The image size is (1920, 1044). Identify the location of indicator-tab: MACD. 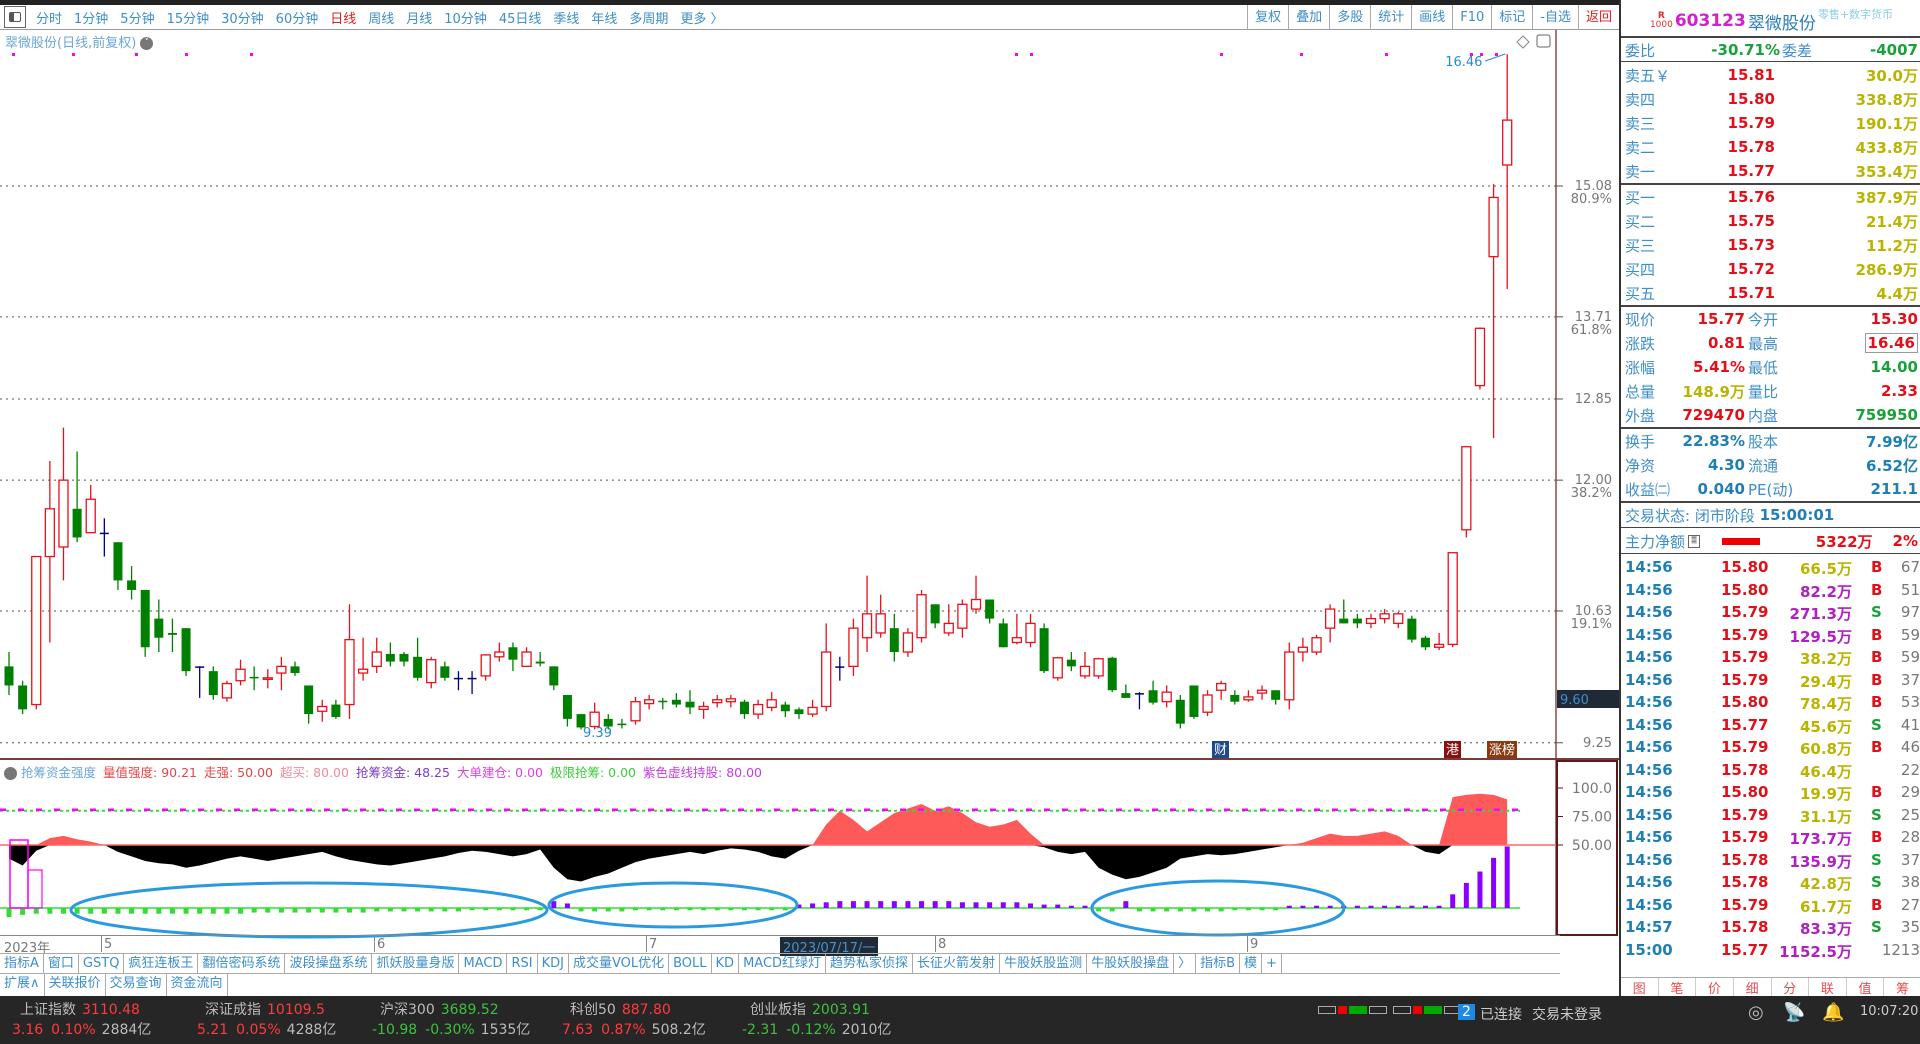
(483, 963).